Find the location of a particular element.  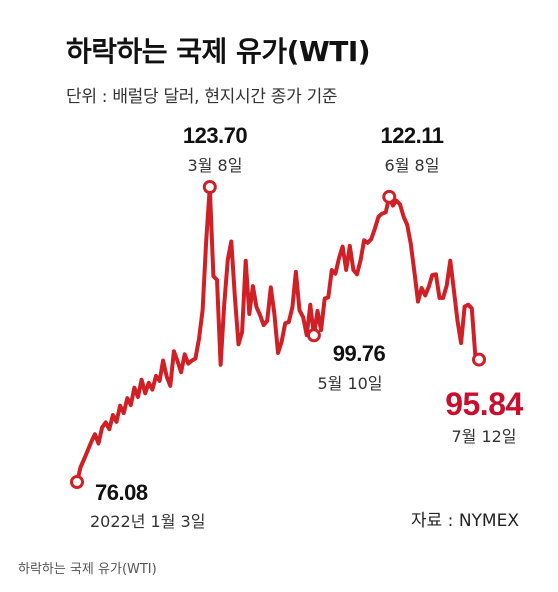

chart-title: 하락하는 국제 유가(WTI) is located at coordinates (218, 51).